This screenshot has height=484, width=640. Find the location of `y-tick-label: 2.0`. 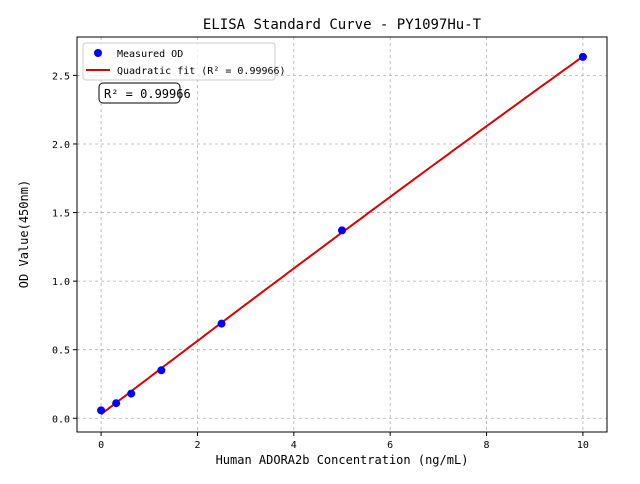

y-tick-label: 2.0 is located at coordinates (61, 145).